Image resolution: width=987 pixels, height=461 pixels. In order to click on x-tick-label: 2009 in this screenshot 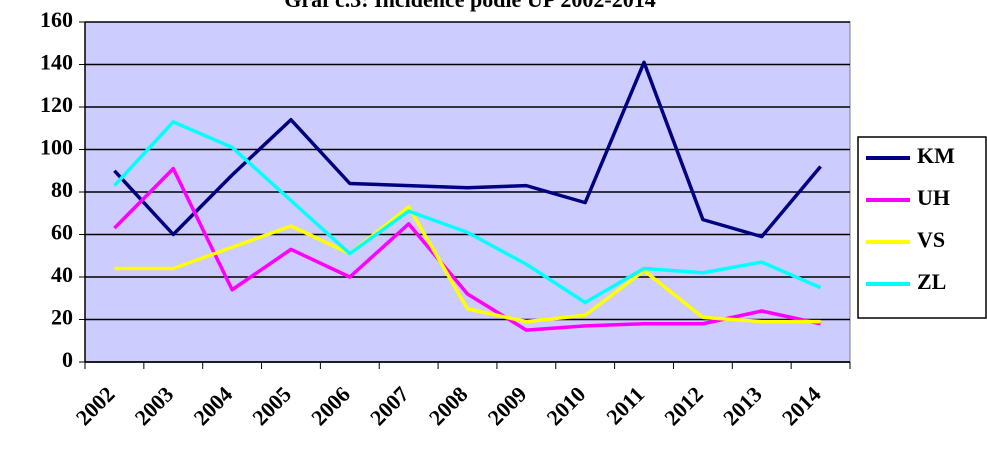, I will do `click(507, 405)`.